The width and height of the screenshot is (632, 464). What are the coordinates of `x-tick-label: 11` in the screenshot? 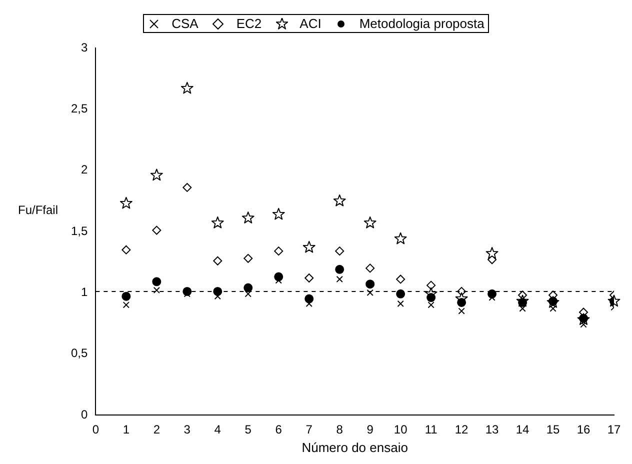 It's located at (431, 429).